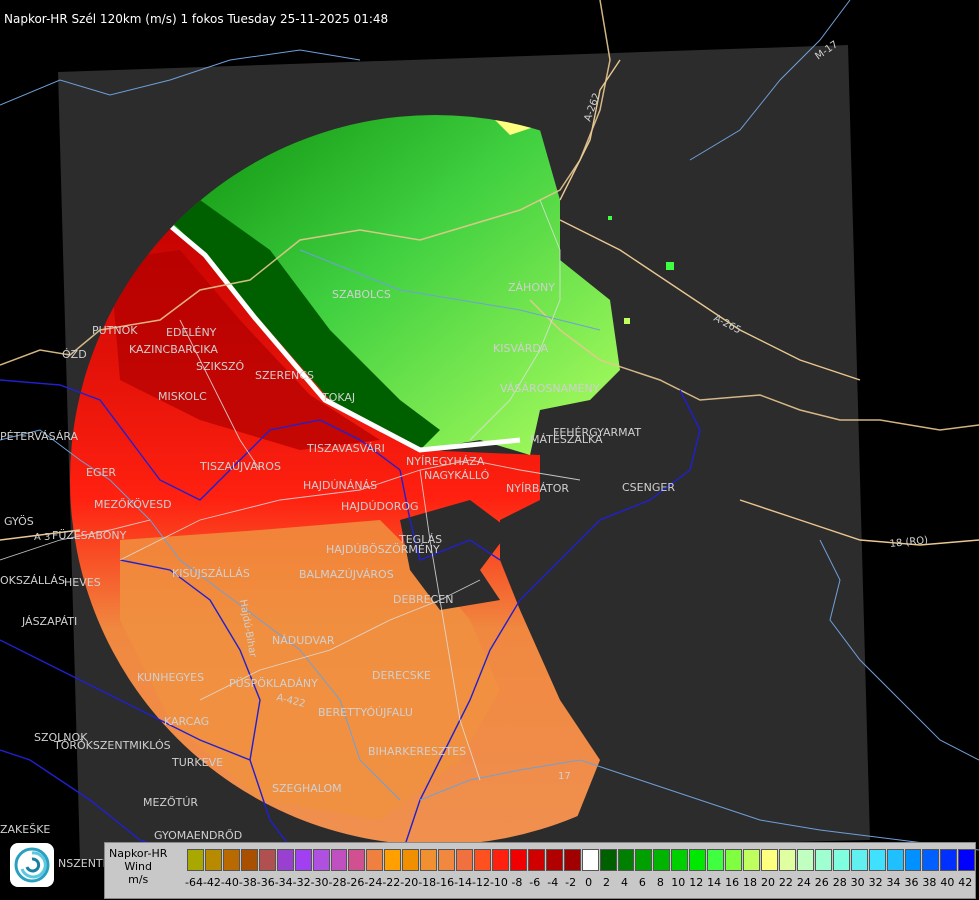 The height and width of the screenshot is (900, 979). Describe the element at coordinates (627, 321) in the screenshot. I see `radar-dot` at that location.